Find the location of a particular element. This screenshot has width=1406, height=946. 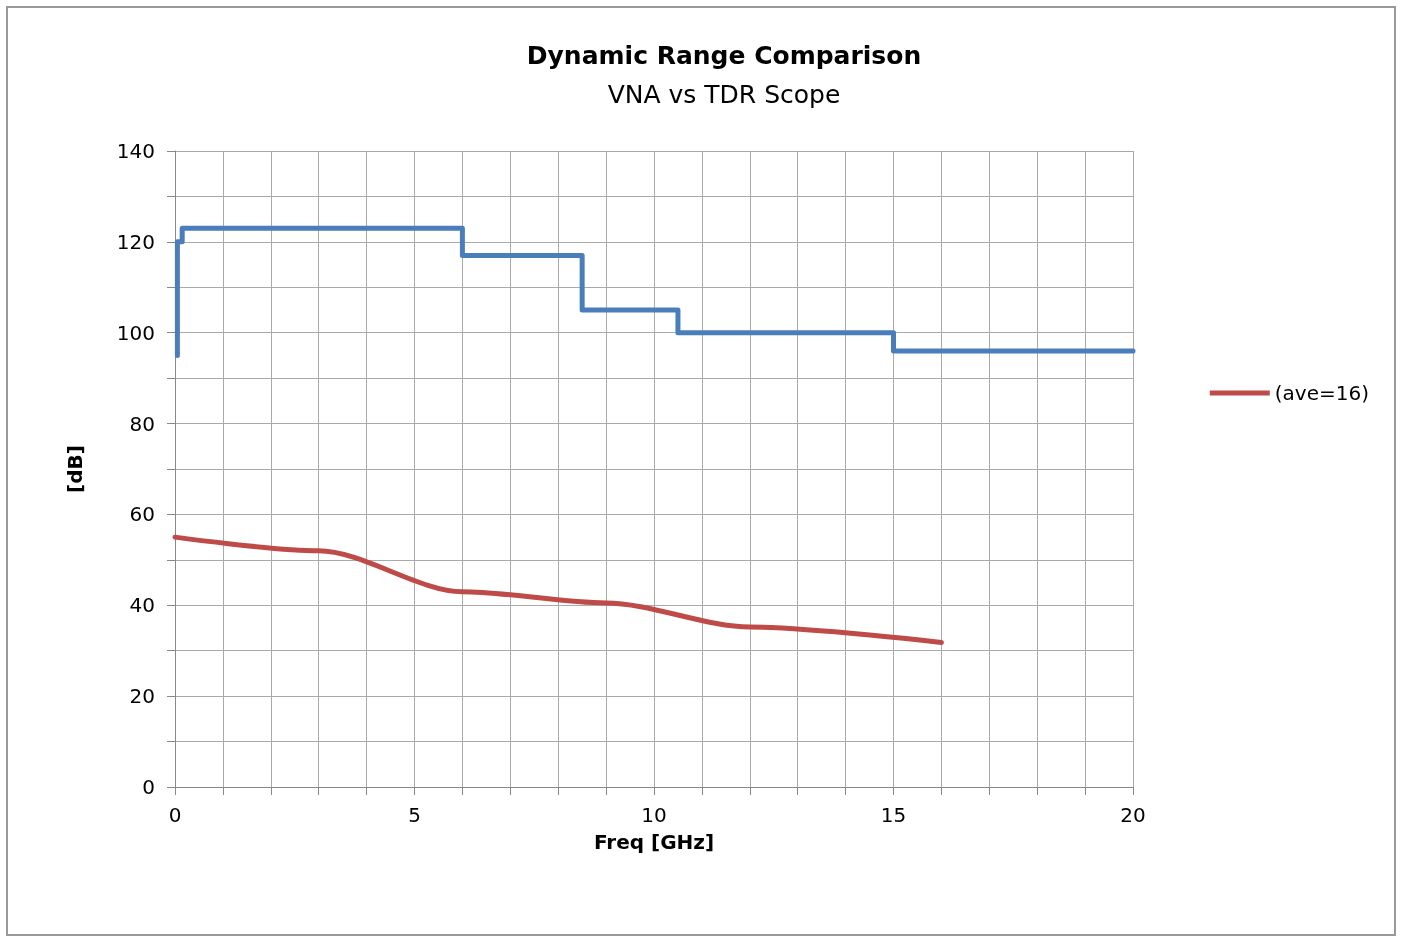

y-axis-title: [dB] is located at coordinates (75, 469).